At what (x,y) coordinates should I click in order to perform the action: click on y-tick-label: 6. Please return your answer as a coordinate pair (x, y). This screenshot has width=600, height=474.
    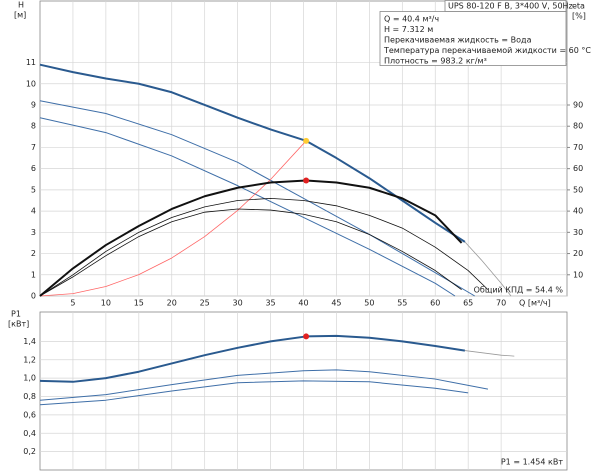
    Looking at the image, I should click on (33, 168).